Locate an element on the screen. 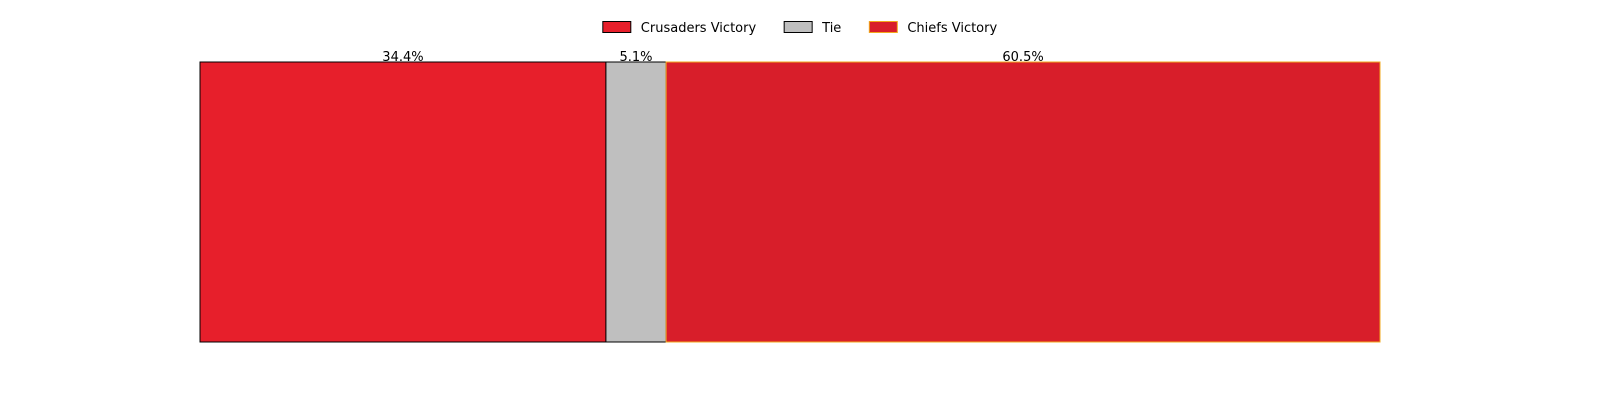  bar-label-tie: 5.1% is located at coordinates (635, 57).